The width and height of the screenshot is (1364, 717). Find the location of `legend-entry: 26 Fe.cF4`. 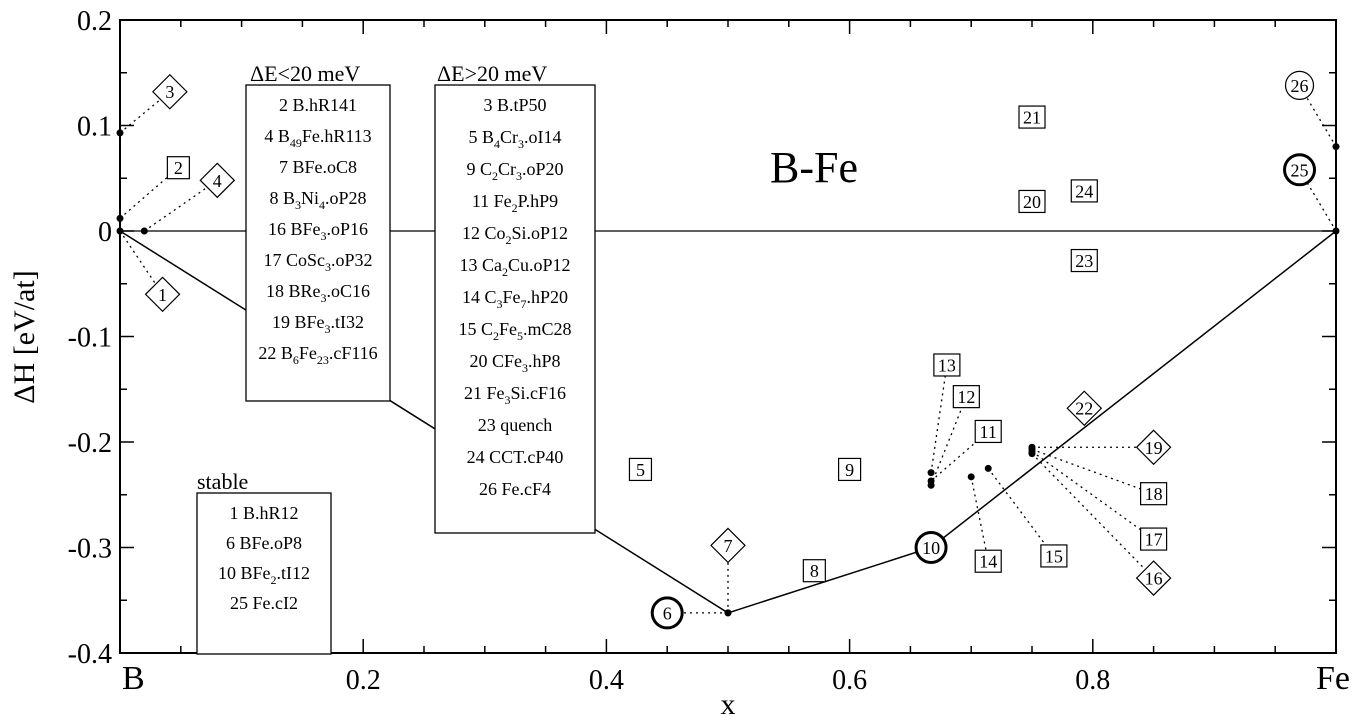

legend-entry: 26 Fe.cF4 is located at coordinates (515, 489).